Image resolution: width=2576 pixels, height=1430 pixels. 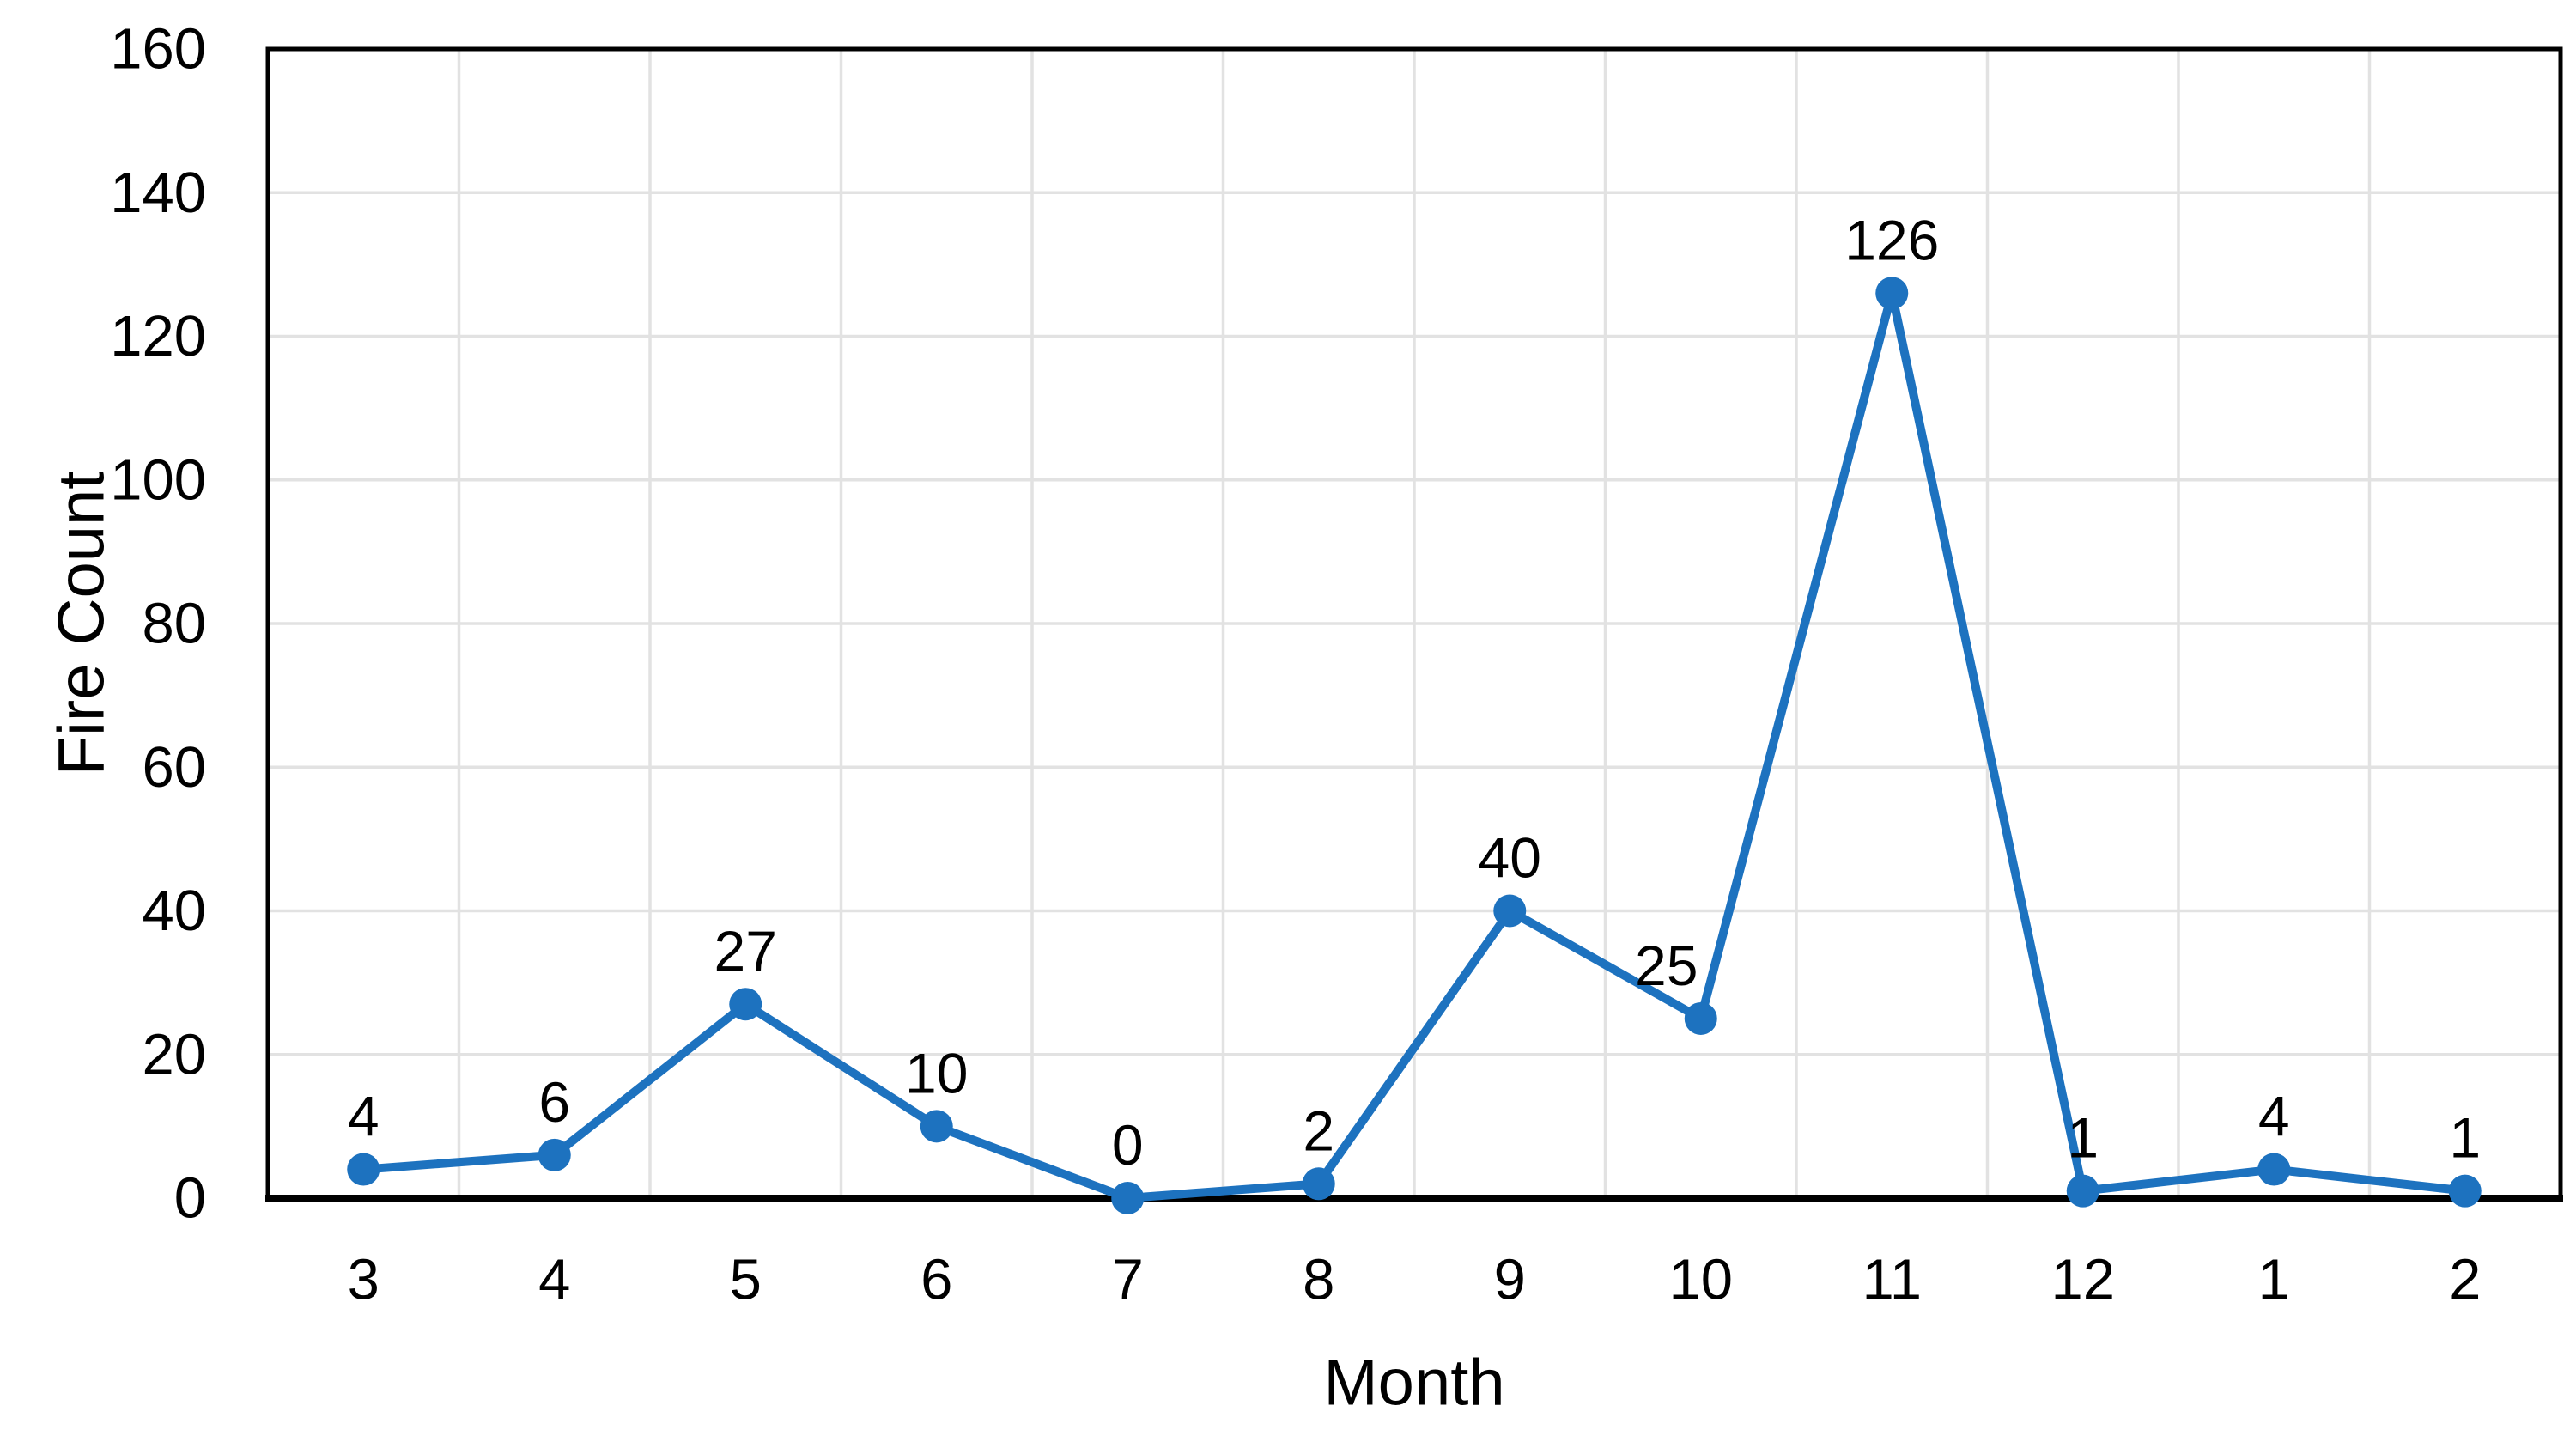 What do you see at coordinates (936, 1072) in the screenshot?
I see `data-point-label: 10` at bounding box center [936, 1072].